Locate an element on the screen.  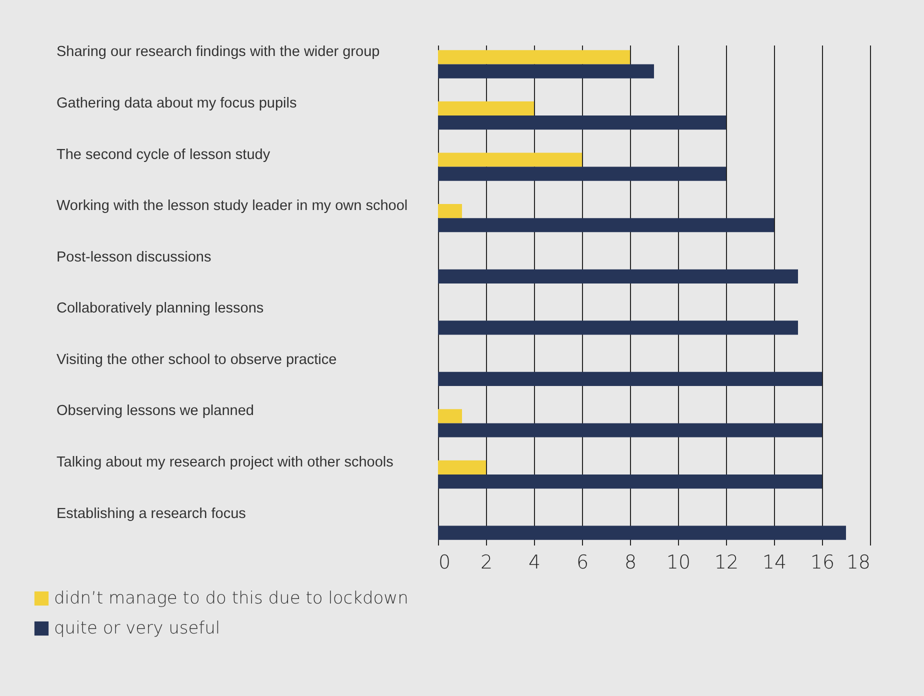
y-tick-label: Collaboratively planning lessons is located at coordinates (160, 308).